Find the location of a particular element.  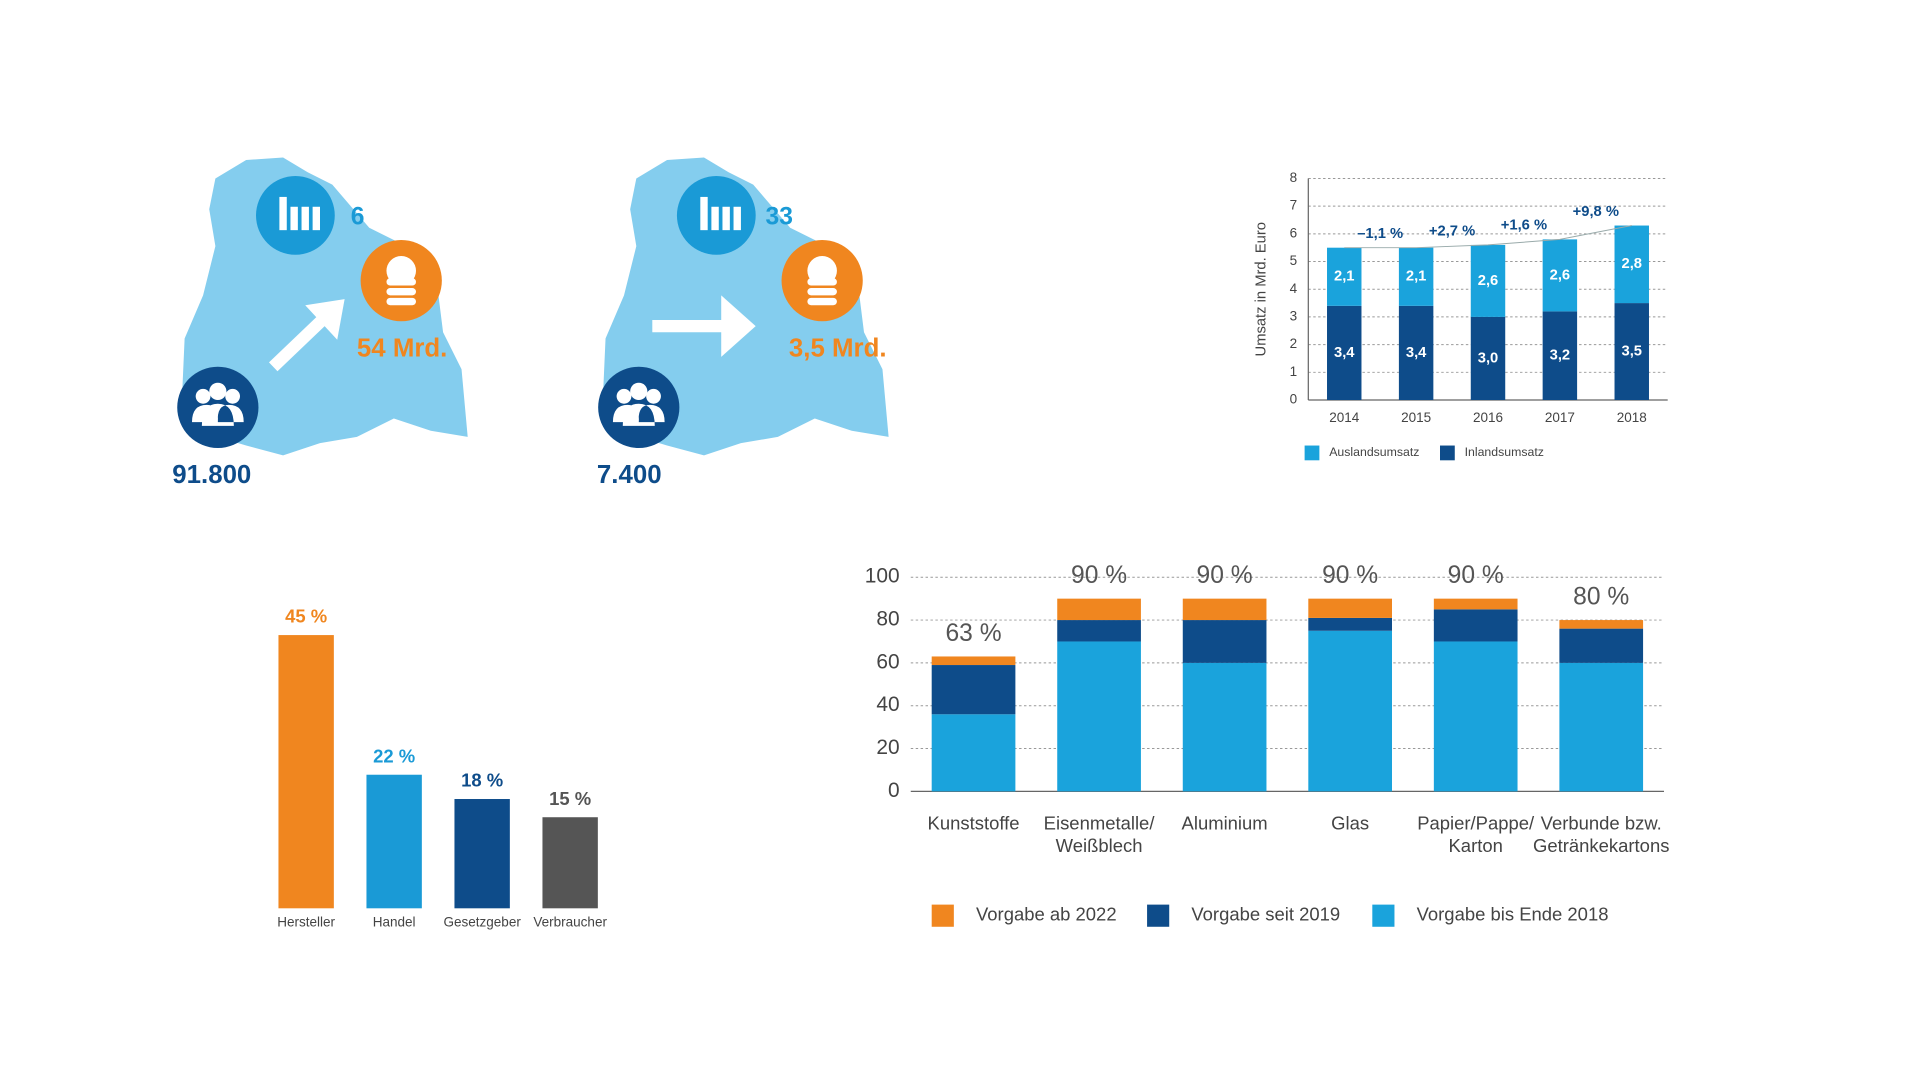

x-tick-label: Gesetzgeber is located at coordinates (482, 922).